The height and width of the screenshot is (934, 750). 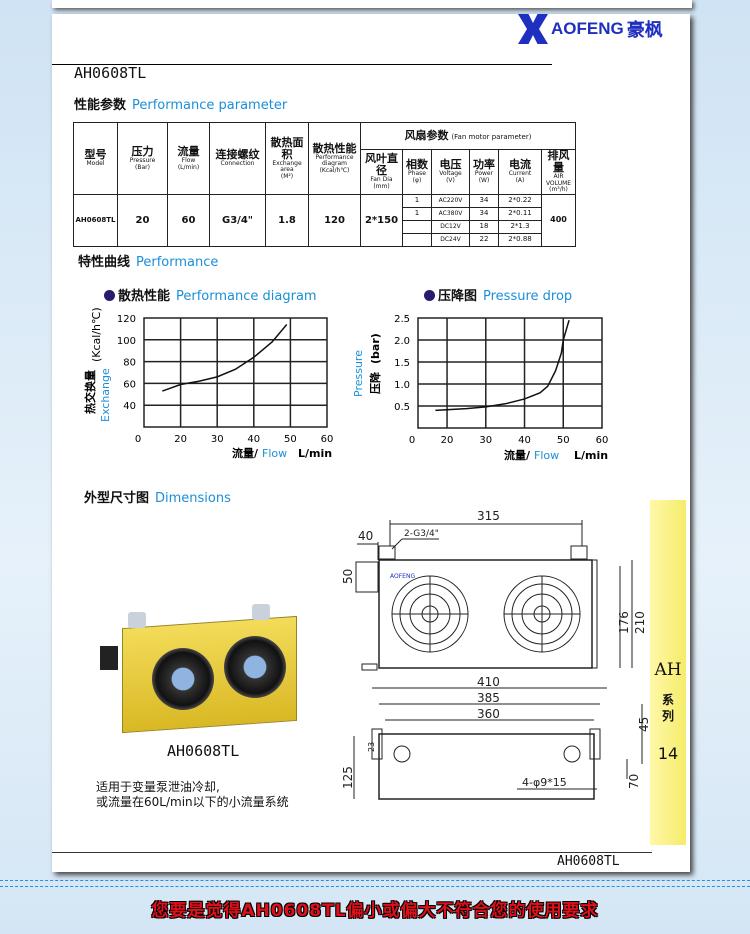 I want to click on y-tick-label: 120, so click(x=126, y=319).